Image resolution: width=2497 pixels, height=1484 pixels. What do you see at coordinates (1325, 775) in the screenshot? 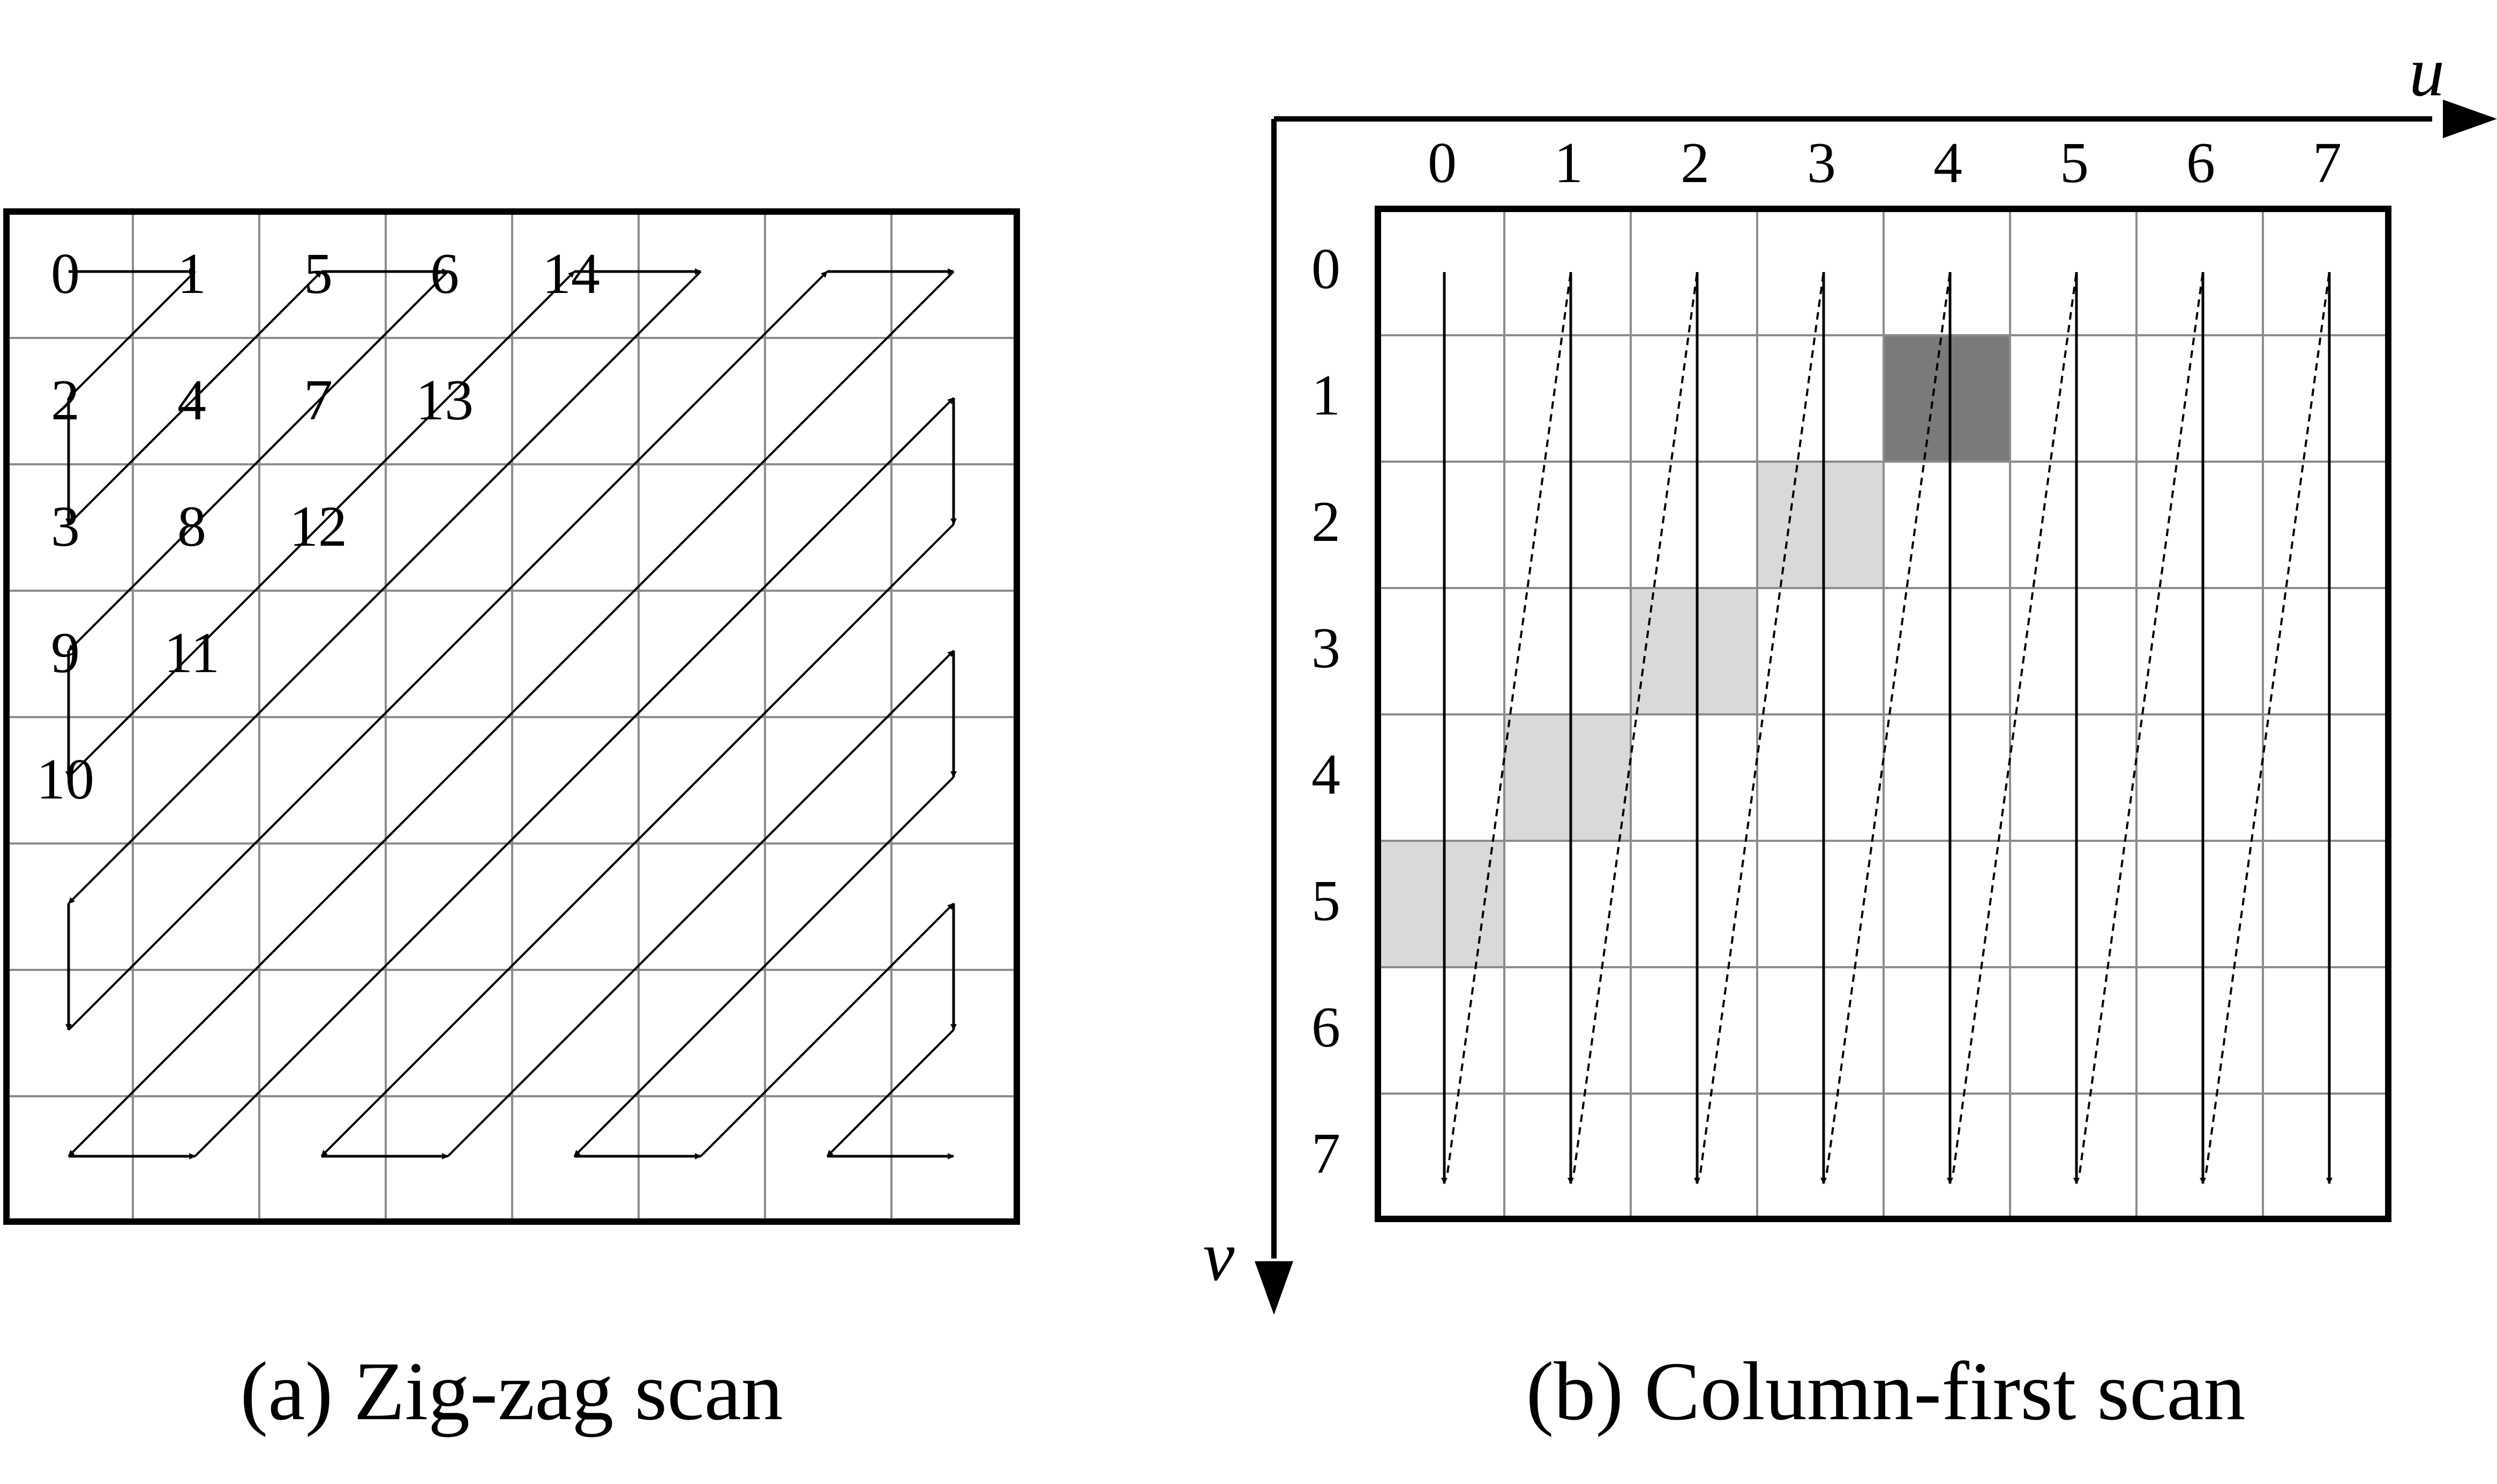
I see `v-axis-tick-label: 4` at bounding box center [1325, 775].